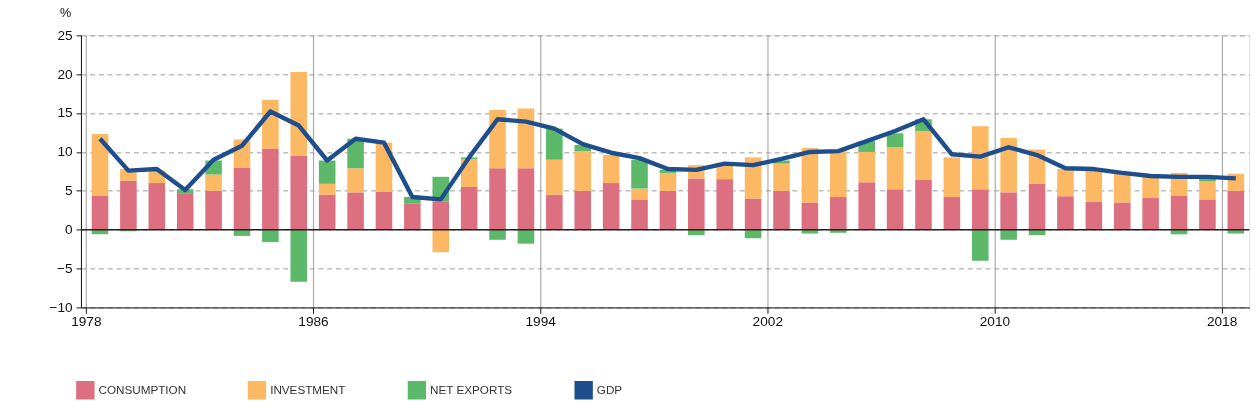 The height and width of the screenshot is (408, 1258). I want to click on y-tick-label: 15, so click(65, 113).